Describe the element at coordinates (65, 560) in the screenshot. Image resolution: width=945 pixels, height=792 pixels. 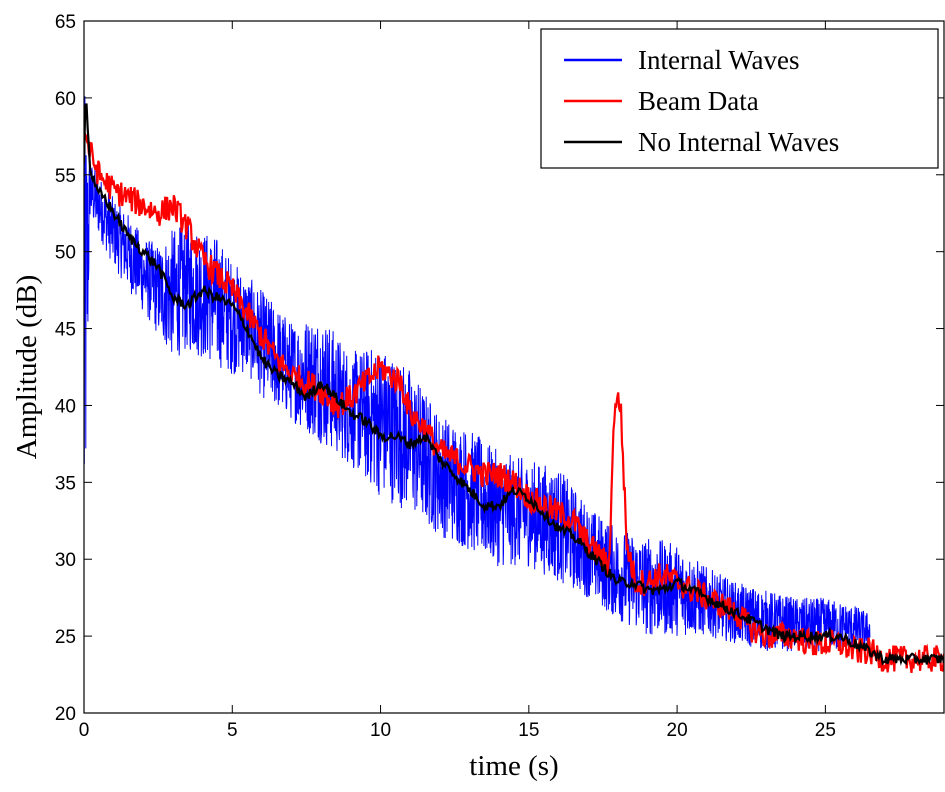
I see `y-tick-label: 30` at that location.